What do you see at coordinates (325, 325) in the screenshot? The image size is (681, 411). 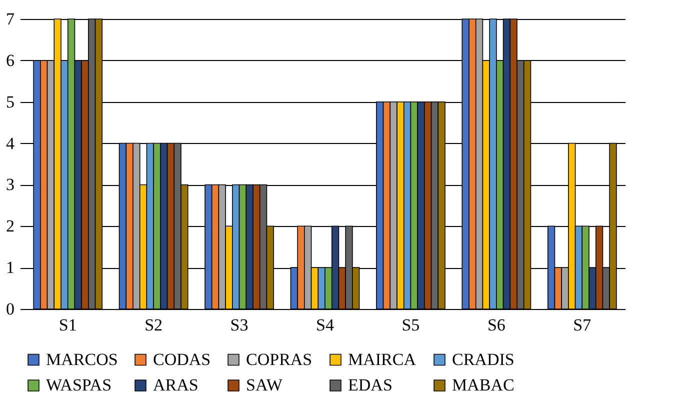 I see `x-tick-label: S4` at bounding box center [325, 325].